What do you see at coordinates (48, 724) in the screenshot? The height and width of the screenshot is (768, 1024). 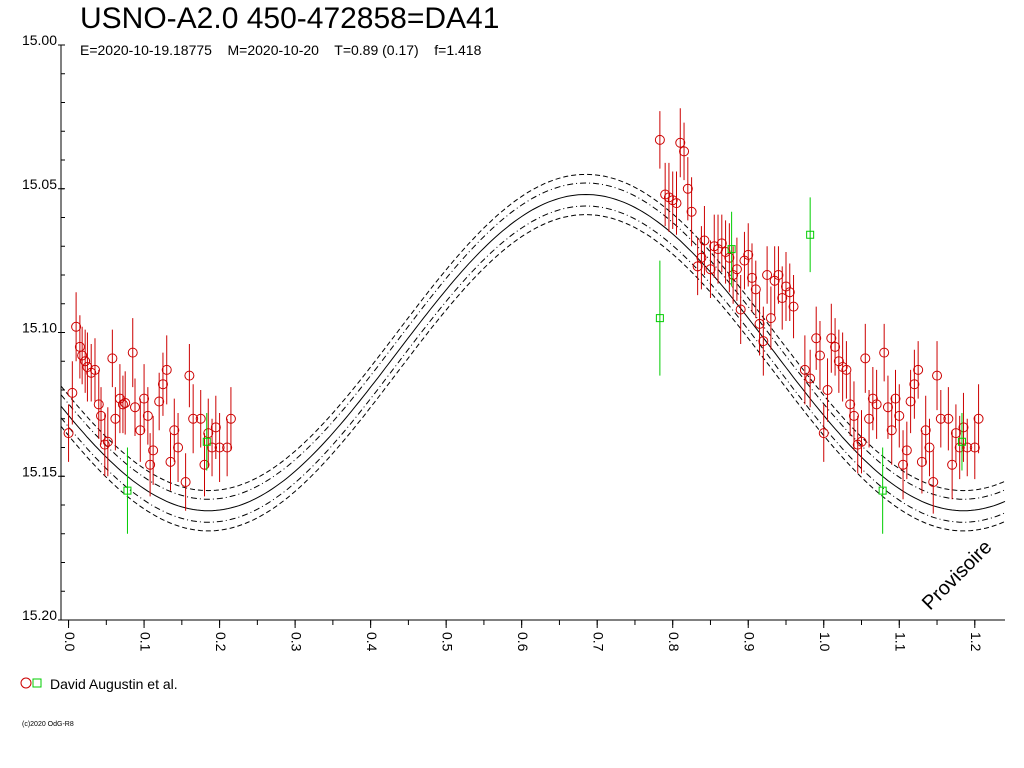 I see `copyright-text: (c)2020 OdG-R8` at bounding box center [48, 724].